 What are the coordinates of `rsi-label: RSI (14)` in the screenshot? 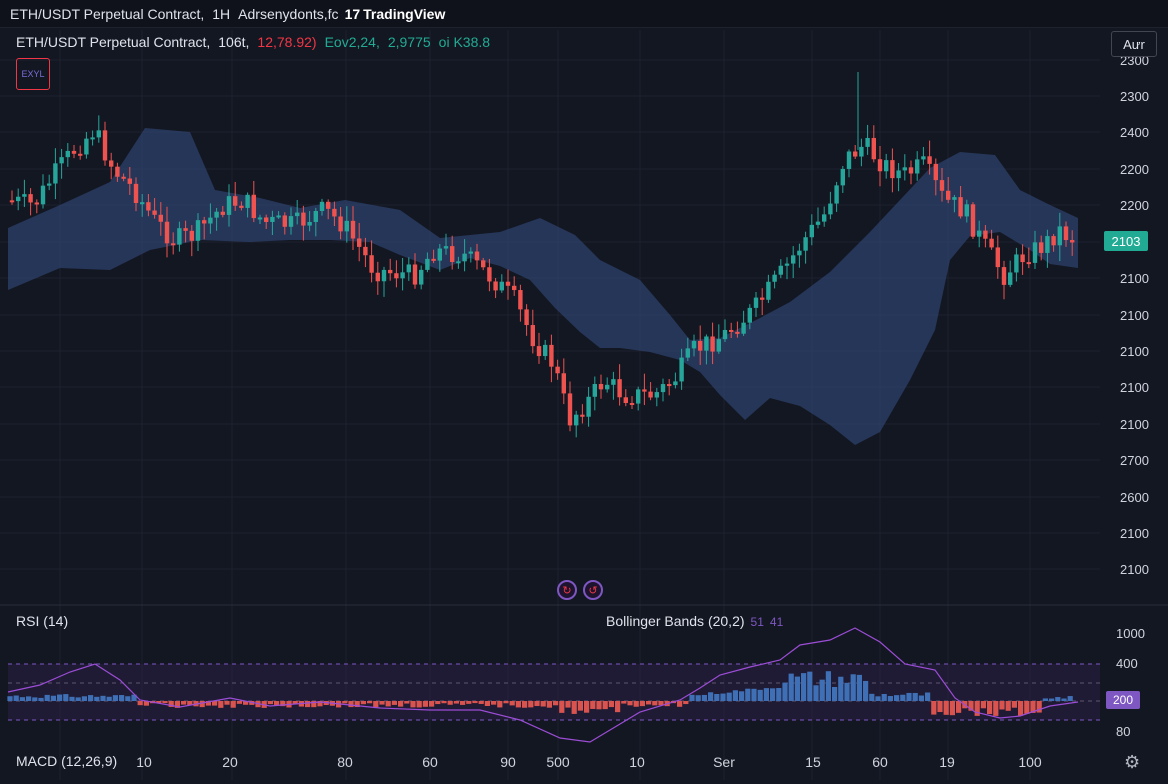 It's located at (42, 621).